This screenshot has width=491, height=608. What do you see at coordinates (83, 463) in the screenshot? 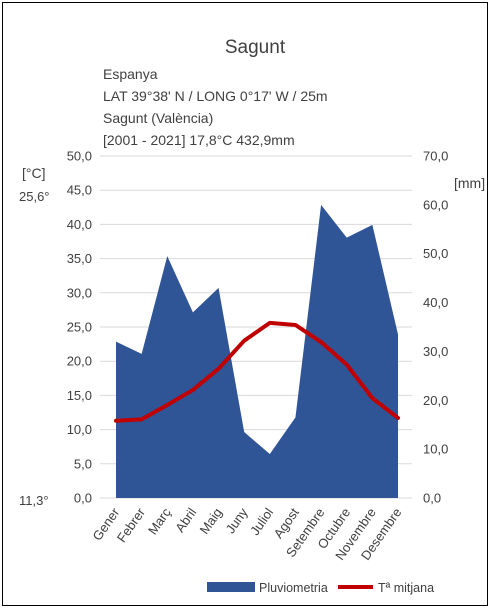
I see `left-tick-label: 5,0` at bounding box center [83, 463].